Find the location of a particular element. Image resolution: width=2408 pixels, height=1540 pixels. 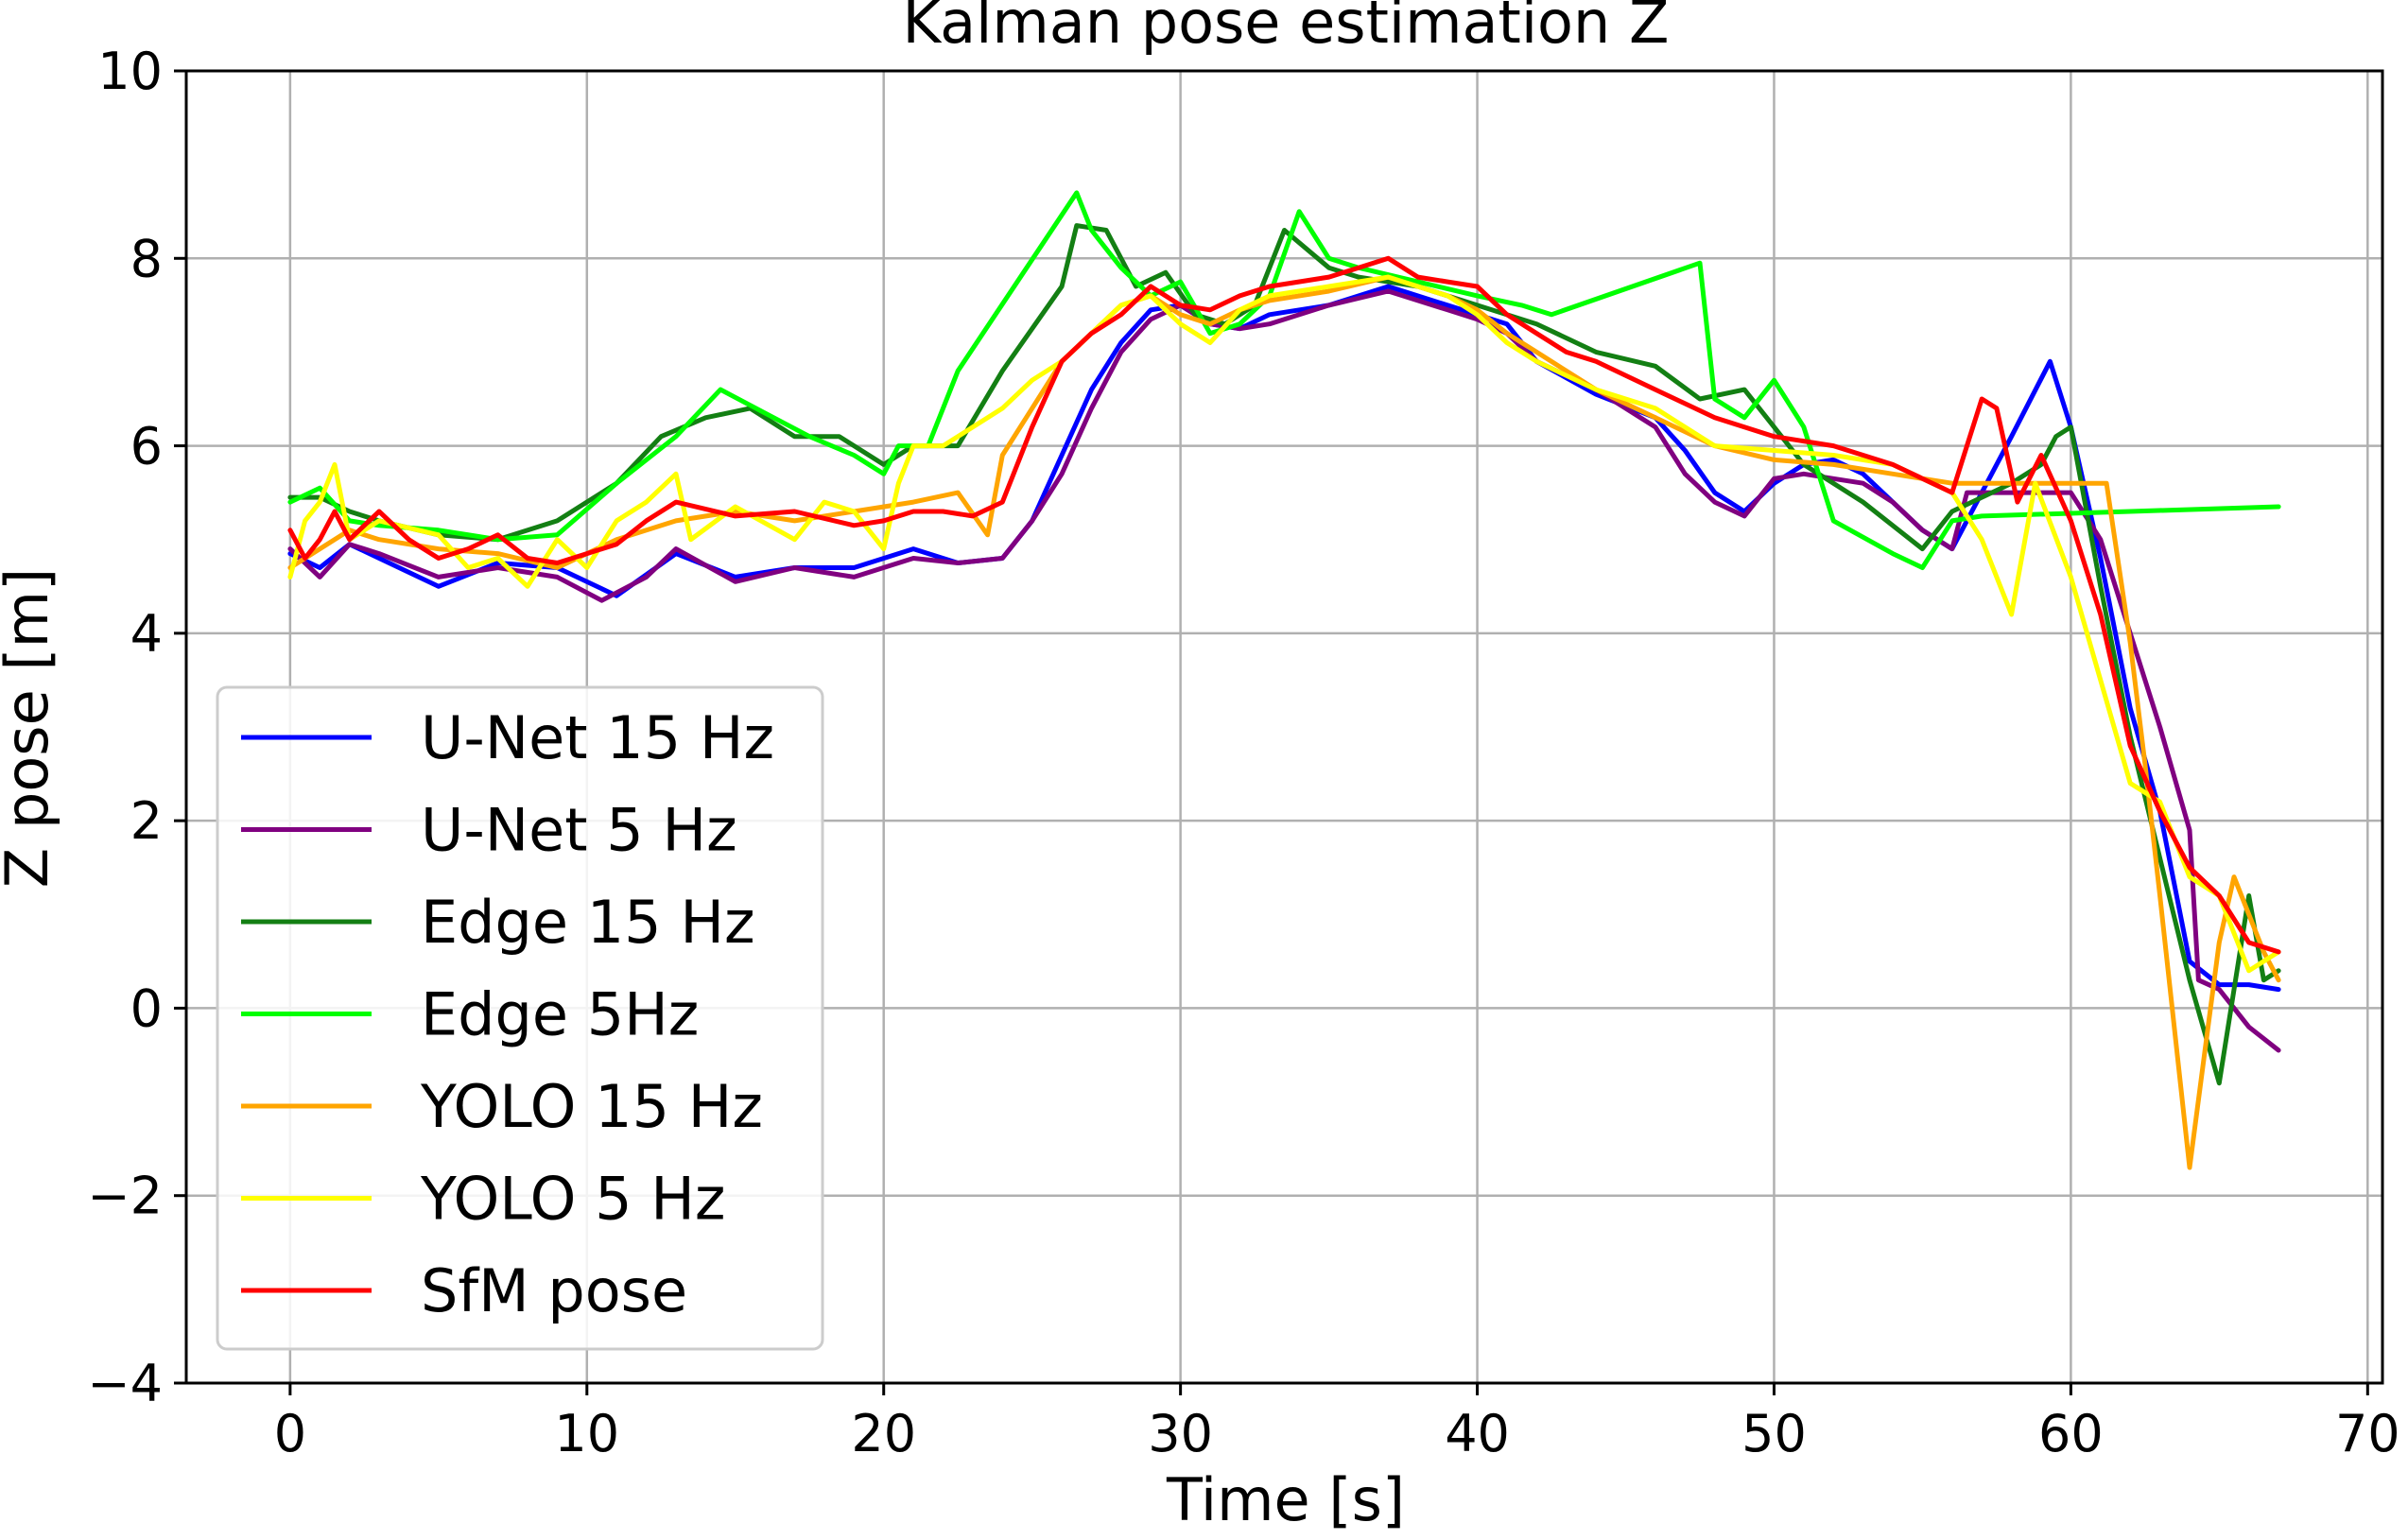

y-tick-label: 6 is located at coordinates (146, 446).